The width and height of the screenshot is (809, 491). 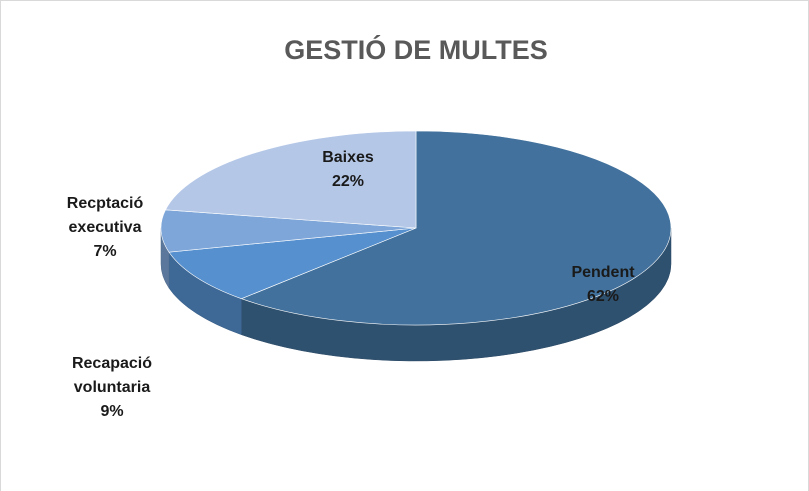 I want to click on chart-title: GESTIÓ DE MULTES, so click(x=416, y=49).